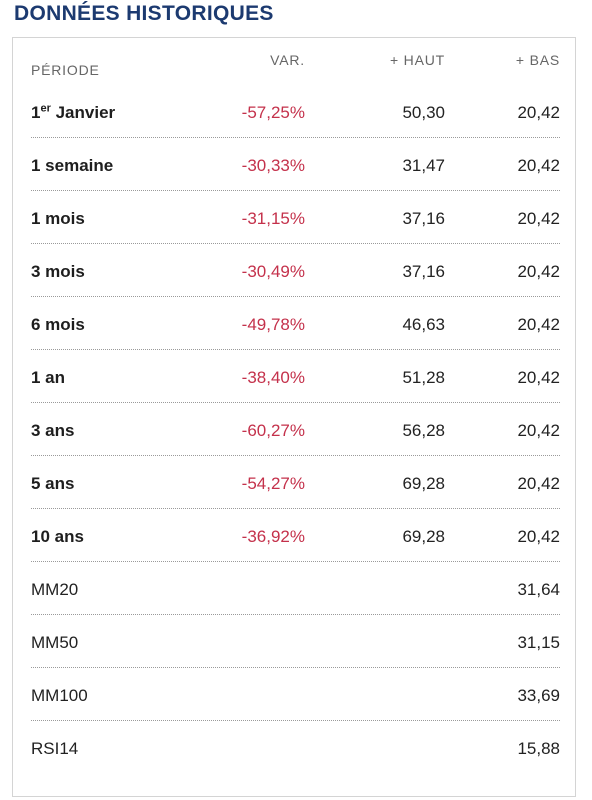 The width and height of the screenshot is (592, 800). What do you see at coordinates (423, 430) in the screenshot?
I see `high-value: 56,28` at bounding box center [423, 430].